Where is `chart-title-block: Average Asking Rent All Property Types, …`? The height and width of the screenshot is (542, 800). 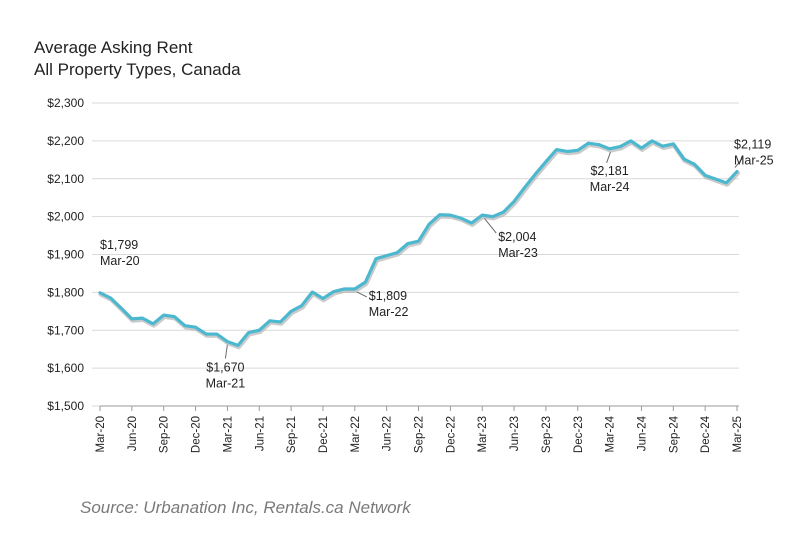
chart-title-block: Average Asking Rent All Property Types, … is located at coordinates (137, 59).